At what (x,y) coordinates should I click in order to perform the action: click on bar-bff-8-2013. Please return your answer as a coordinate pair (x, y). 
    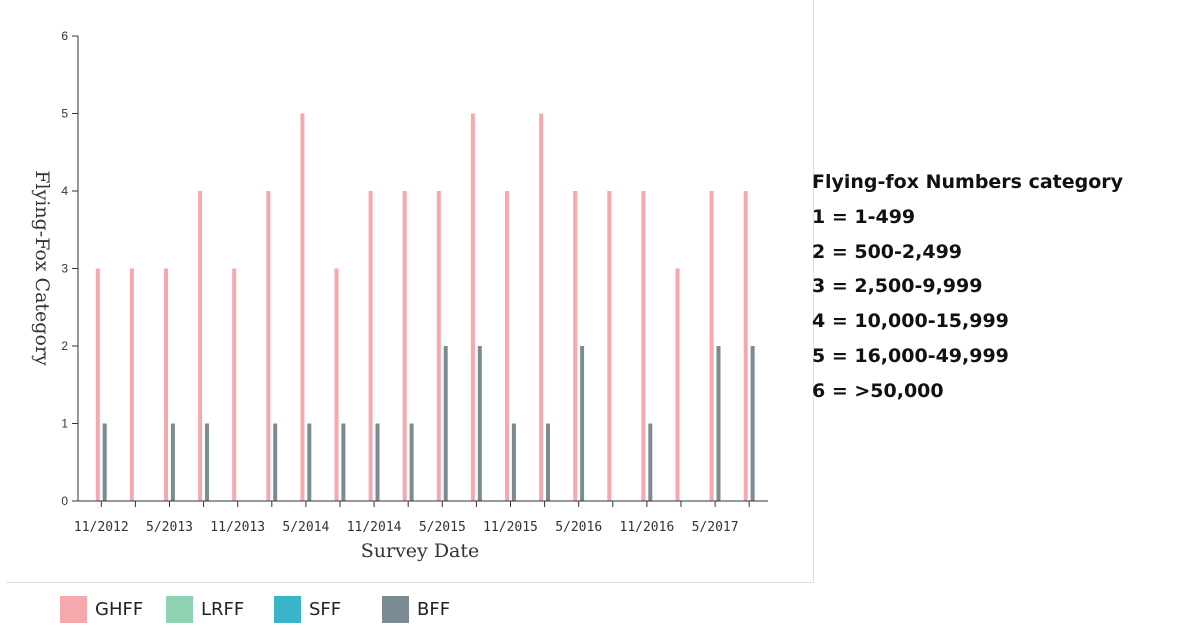
    Looking at the image, I should click on (207, 462).